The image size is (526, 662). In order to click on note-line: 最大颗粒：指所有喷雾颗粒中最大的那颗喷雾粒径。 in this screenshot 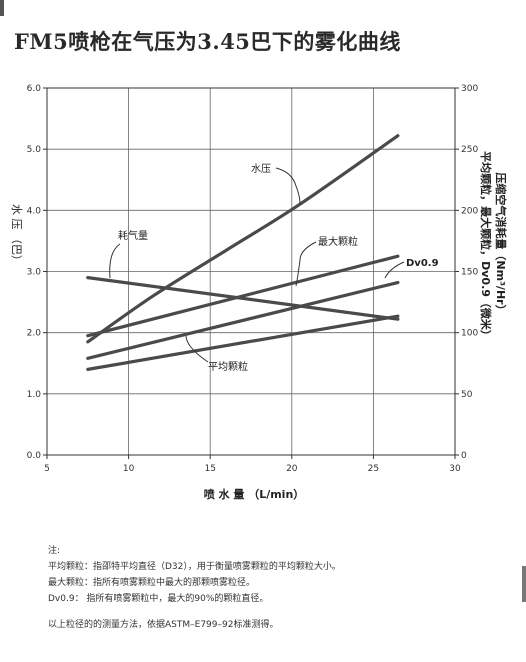, I will do `click(152, 583)`.